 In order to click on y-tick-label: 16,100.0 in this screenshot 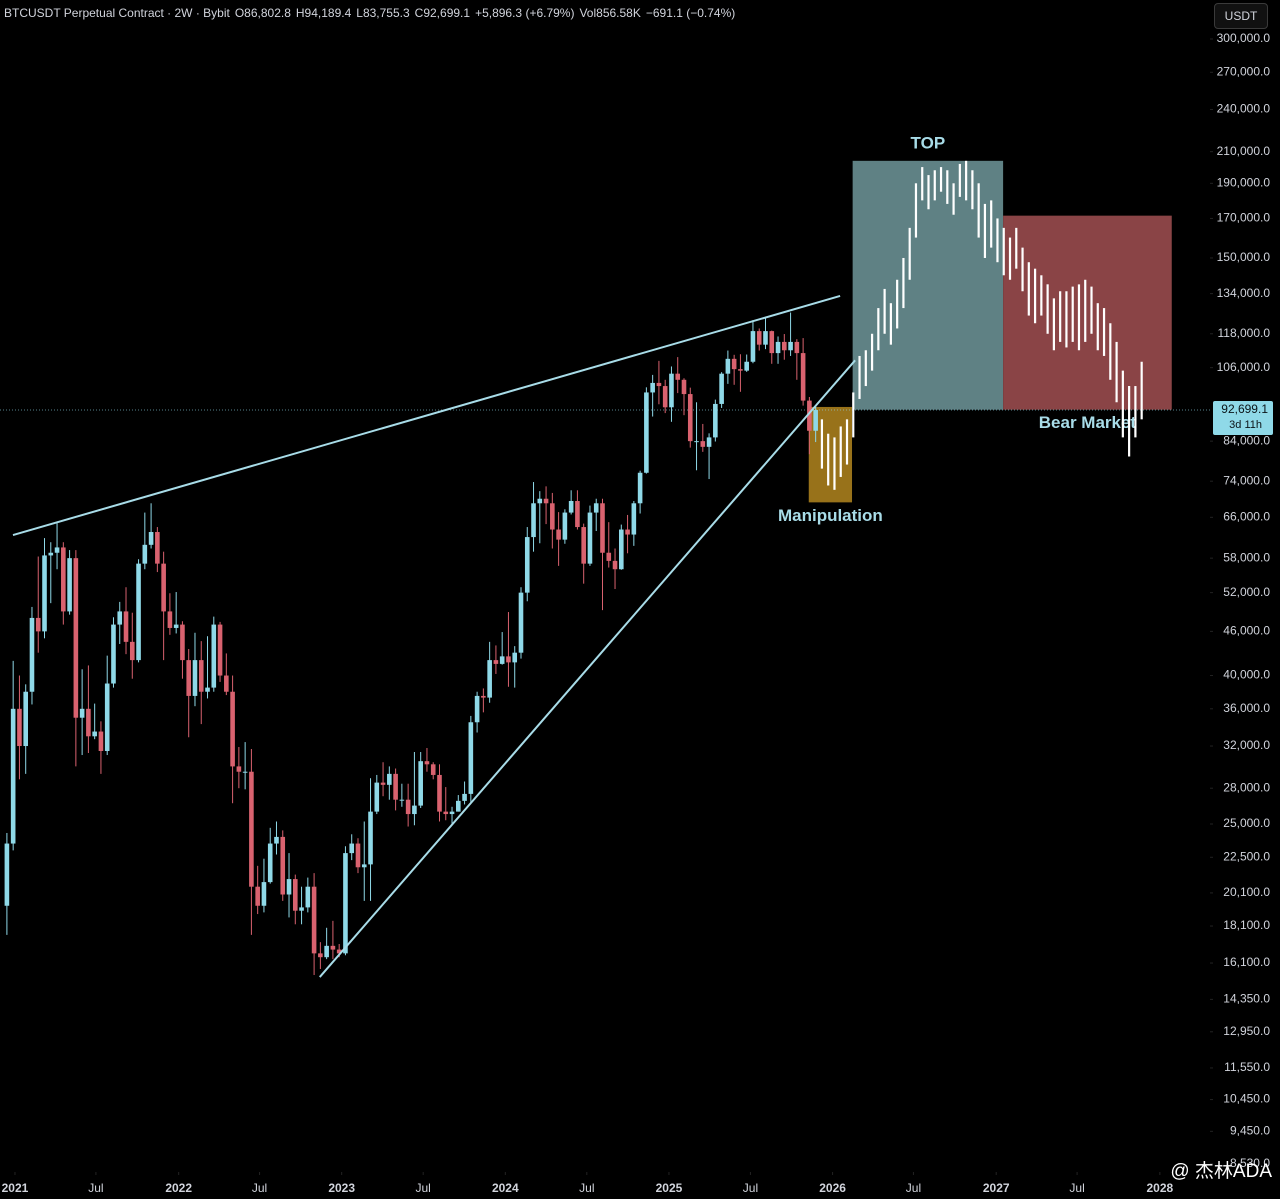, I will do `click(1246, 962)`.